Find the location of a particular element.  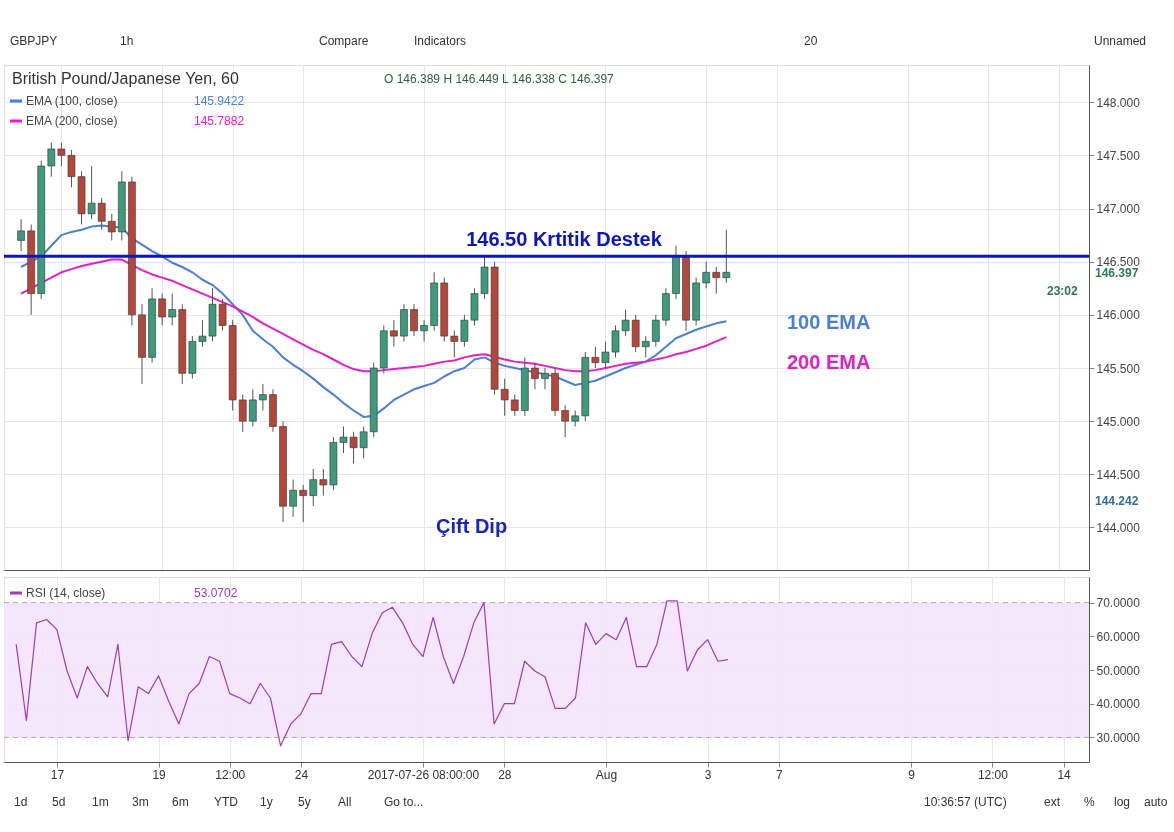

annotation: Çift Dip is located at coordinates (472, 526).